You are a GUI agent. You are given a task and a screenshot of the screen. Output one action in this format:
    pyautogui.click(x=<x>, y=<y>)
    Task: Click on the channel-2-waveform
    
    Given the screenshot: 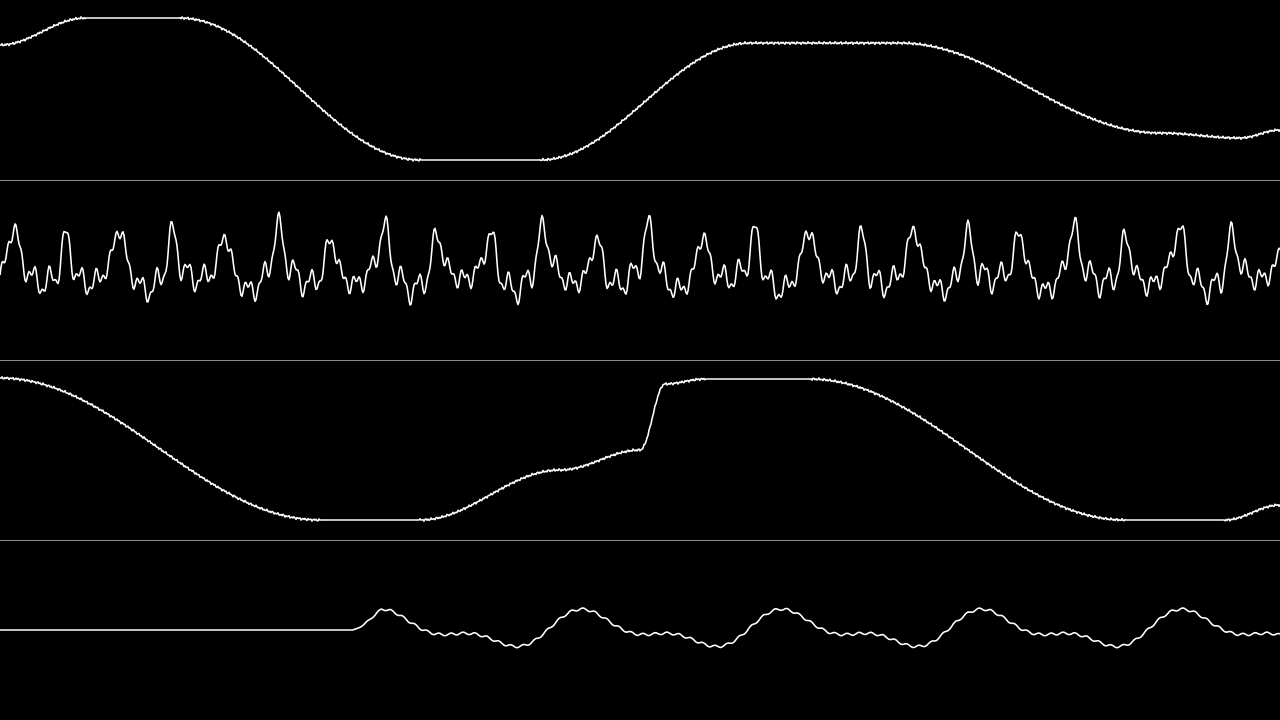 What is the action you would take?
    pyautogui.click(x=640, y=258)
    